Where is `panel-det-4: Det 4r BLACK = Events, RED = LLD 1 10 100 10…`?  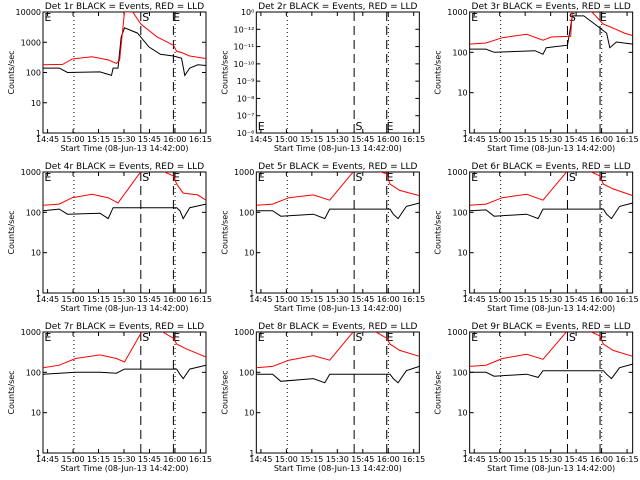 panel-det-4: Det 4r BLACK = Events, RED = LLD 1 10 100 10… is located at coordinates (109, 237).